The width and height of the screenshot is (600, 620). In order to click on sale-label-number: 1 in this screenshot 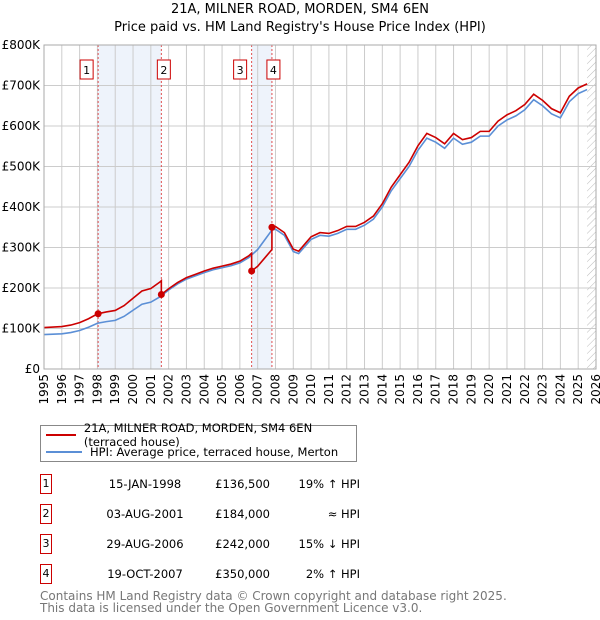, I will do `click(86, 70)`.